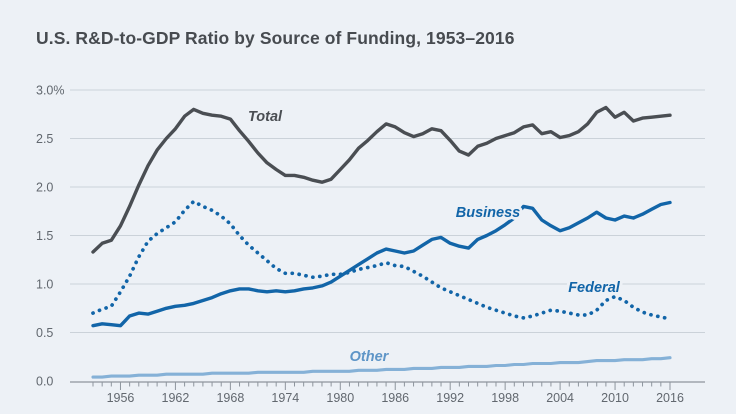 The height and width of the screenshot is (414, 736). What do you see at coordinates (44, 333) in the screenshot?
I see `y-tick-label: 0.5` at bounding box center [44, 333].